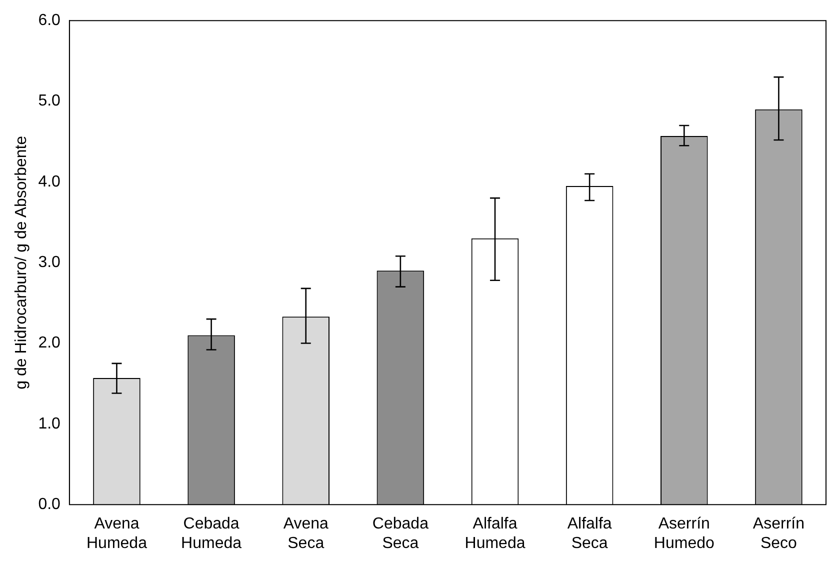  I want to click on x-tick-label: Avena Seca, so click(306, 534).